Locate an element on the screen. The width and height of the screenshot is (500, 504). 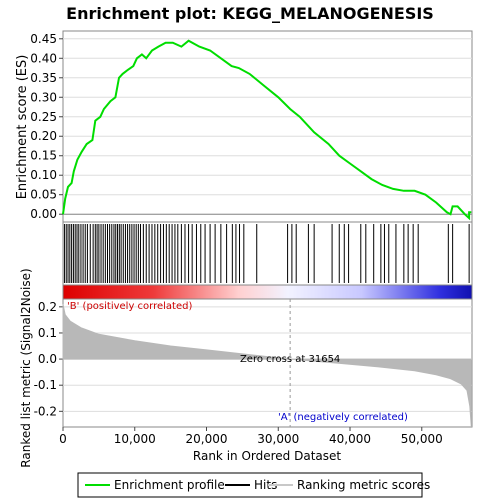
hits-panel-frame is located at coordinates (267, 253).